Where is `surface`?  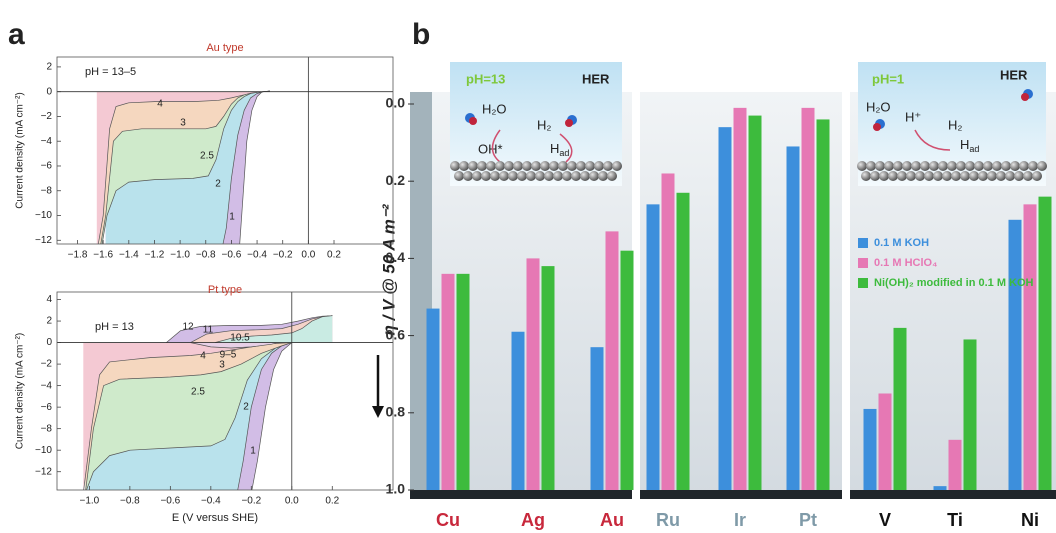 surface is located at coordinates (748, 171).